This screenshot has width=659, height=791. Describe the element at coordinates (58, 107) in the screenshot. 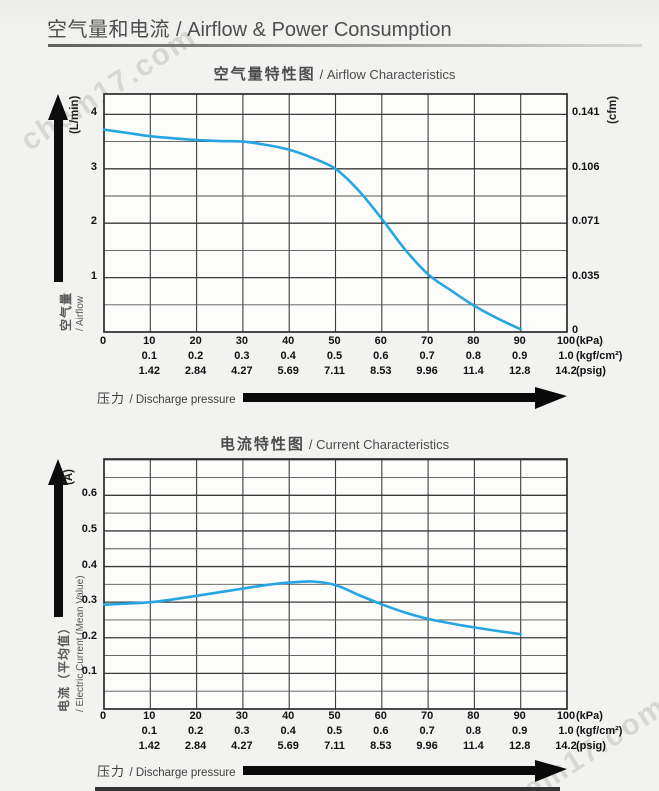

I see `airflow-axis-arrow-head` at that location.